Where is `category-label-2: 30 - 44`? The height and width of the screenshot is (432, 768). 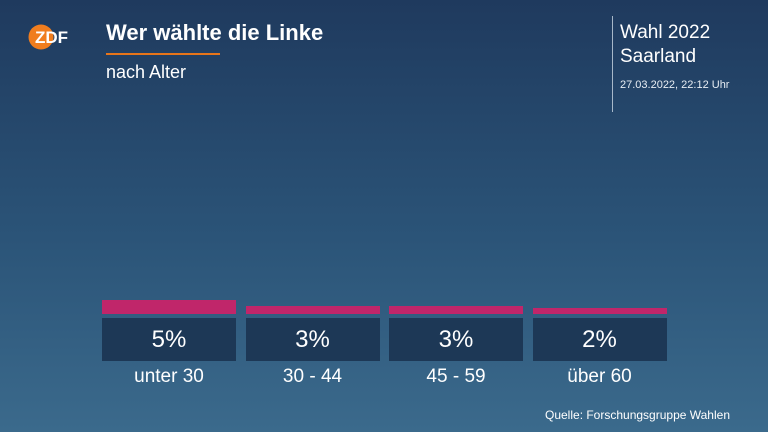
category-label-2: 30 - 44 is located at coordinates (312, 376).